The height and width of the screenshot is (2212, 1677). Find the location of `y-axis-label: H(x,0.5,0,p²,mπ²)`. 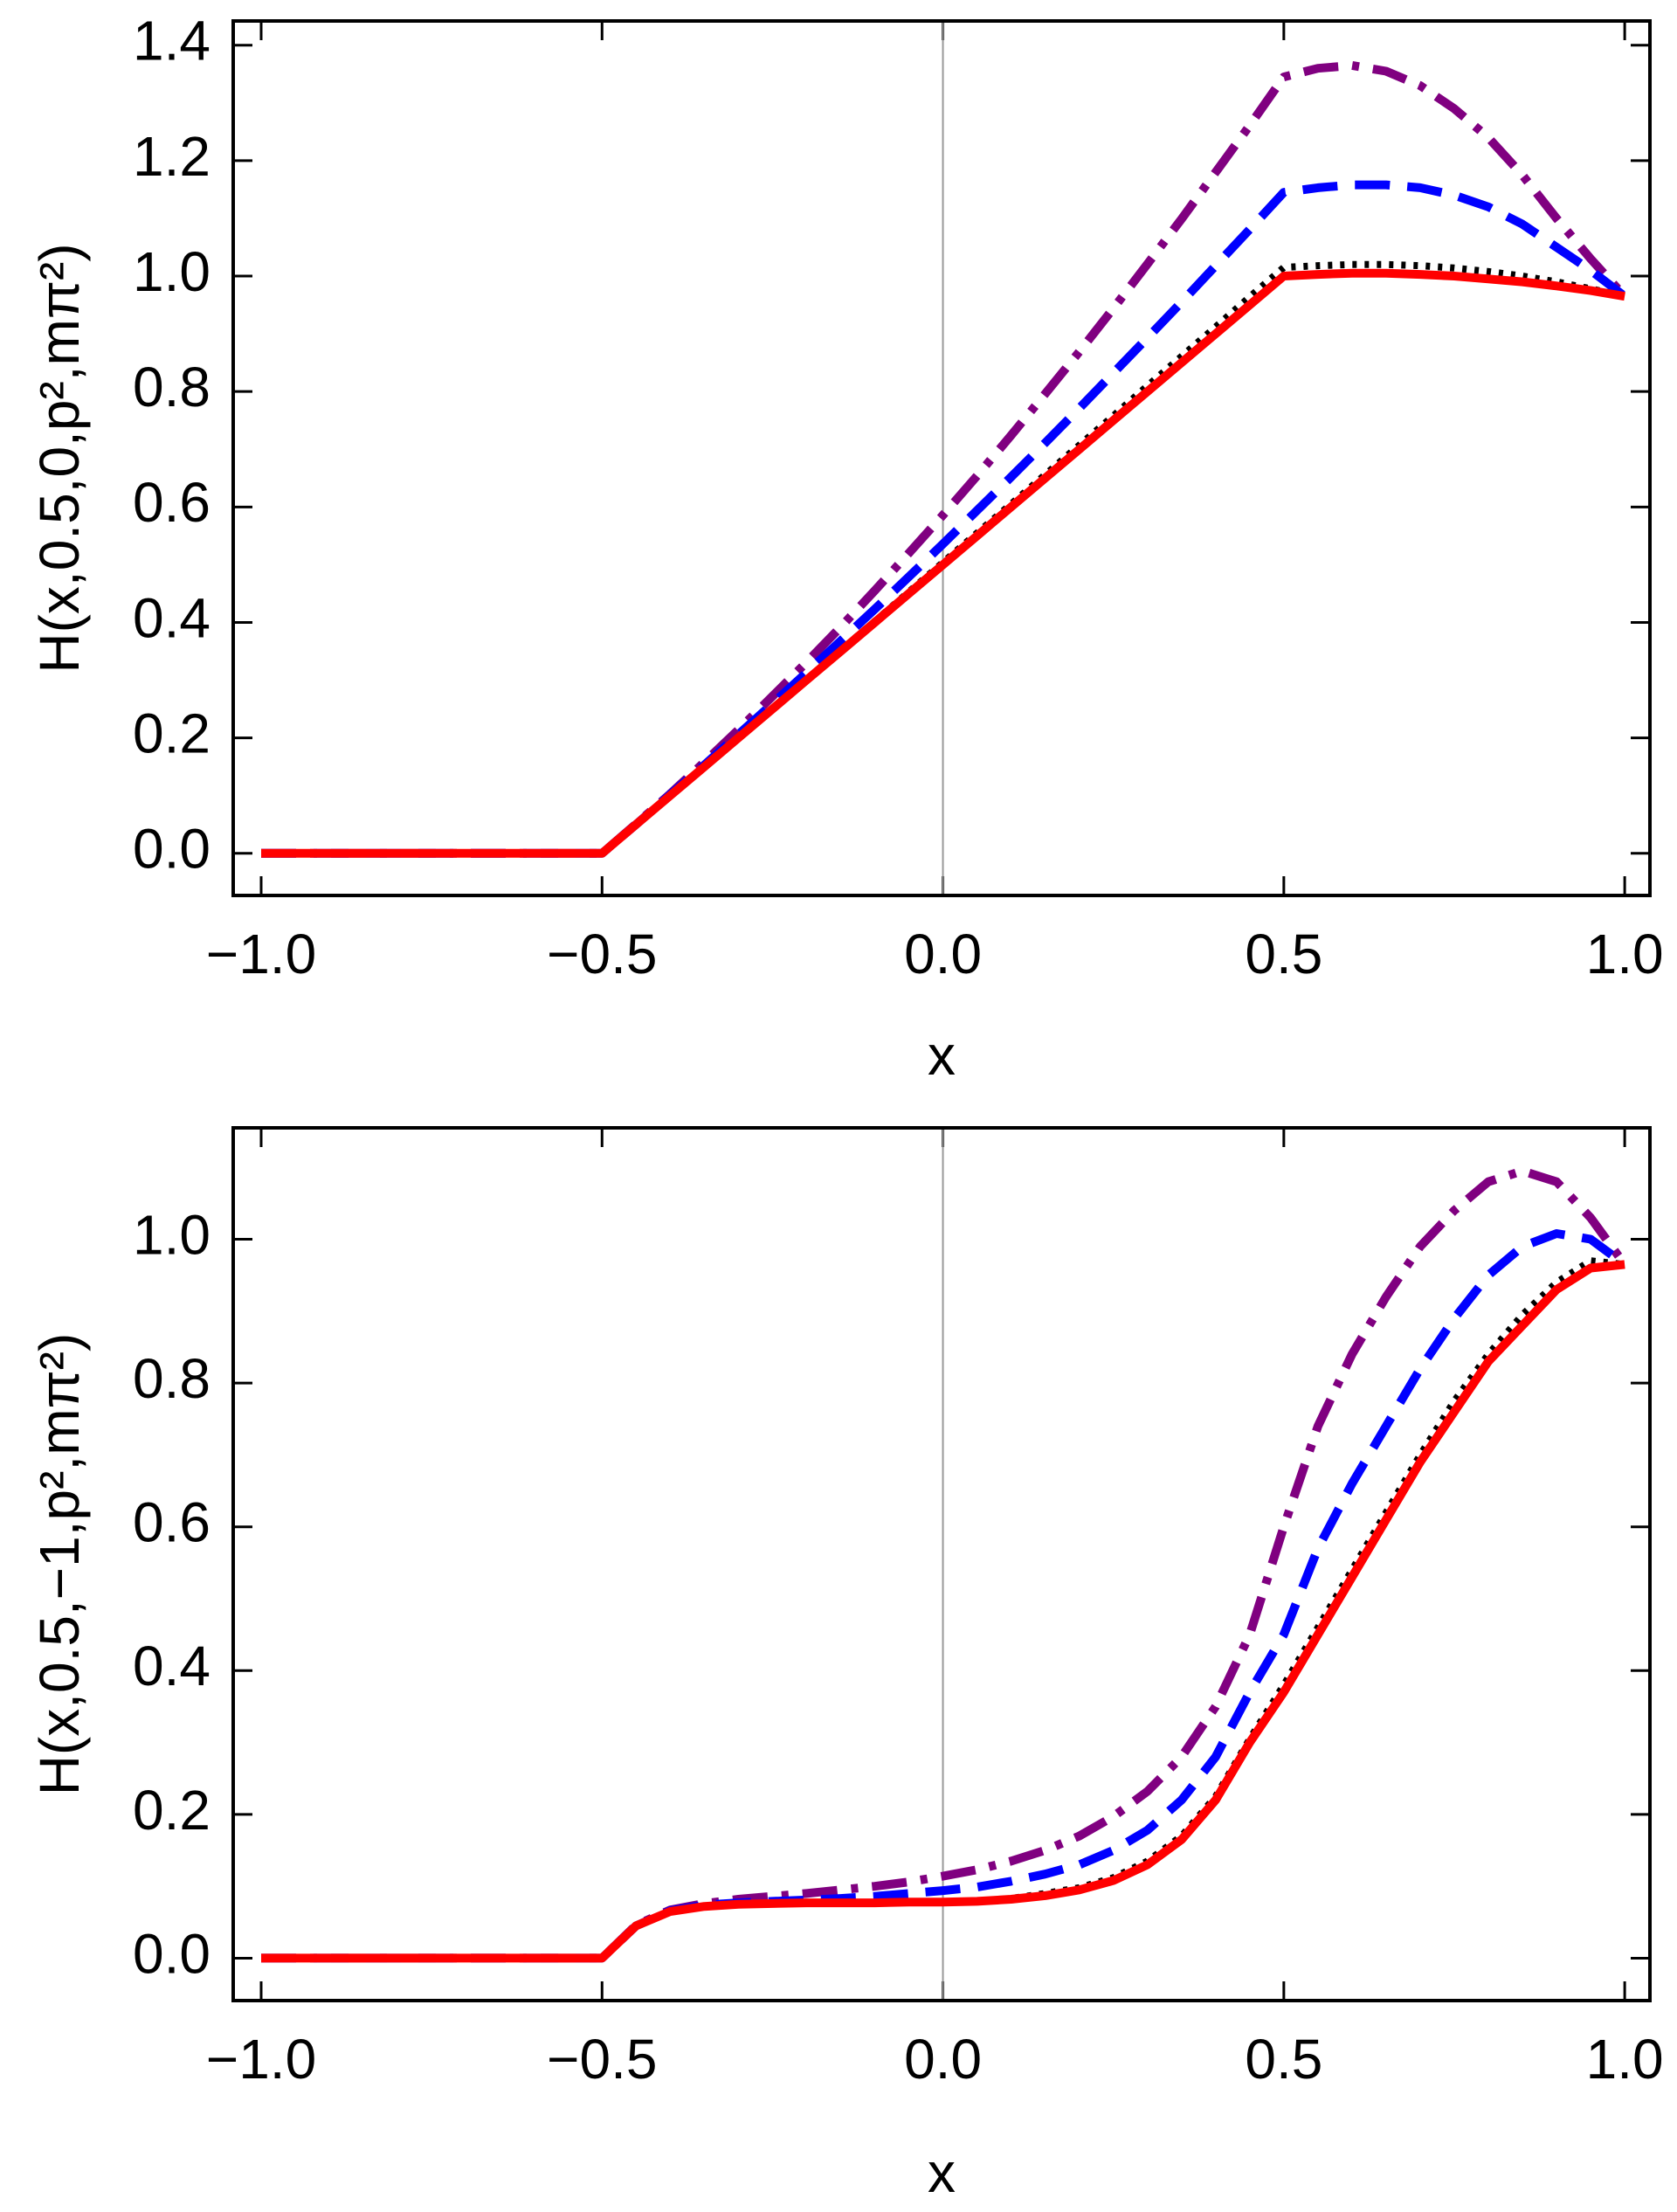

y-axis-label: H(x,0.5,0,p²,mπ²) is located at coordinates (59, 458).